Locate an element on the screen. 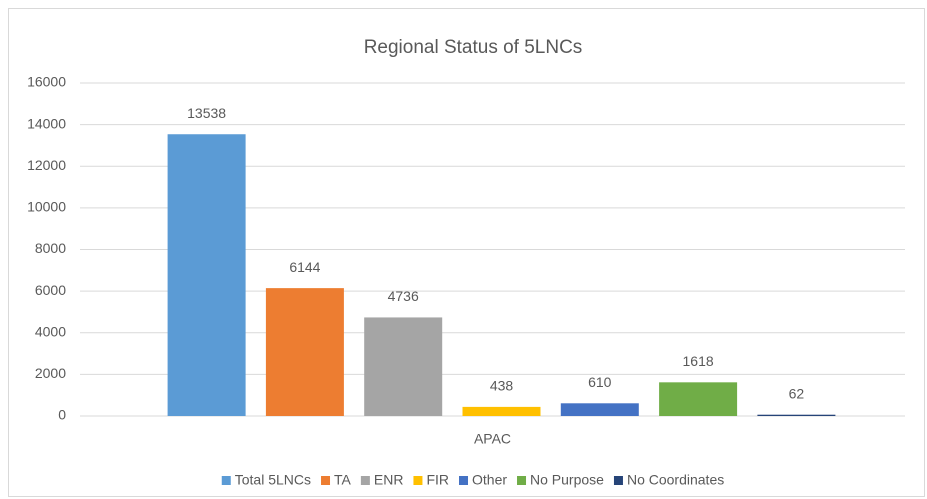 The height and width of the screenshot is (499, 927). y-tick-label: 0 is located at coordinates (62, 415).